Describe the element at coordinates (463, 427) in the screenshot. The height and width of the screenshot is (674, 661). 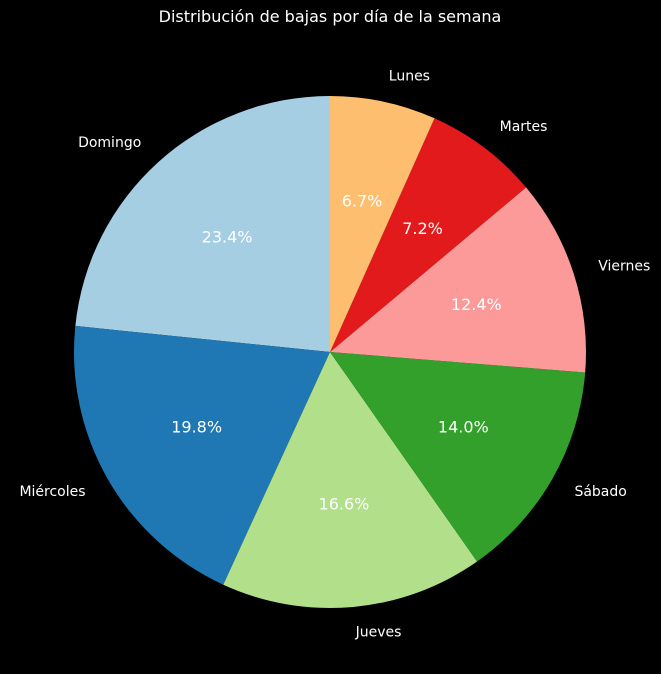
I see `percentage-label-sabado: 14.0%` at that location.